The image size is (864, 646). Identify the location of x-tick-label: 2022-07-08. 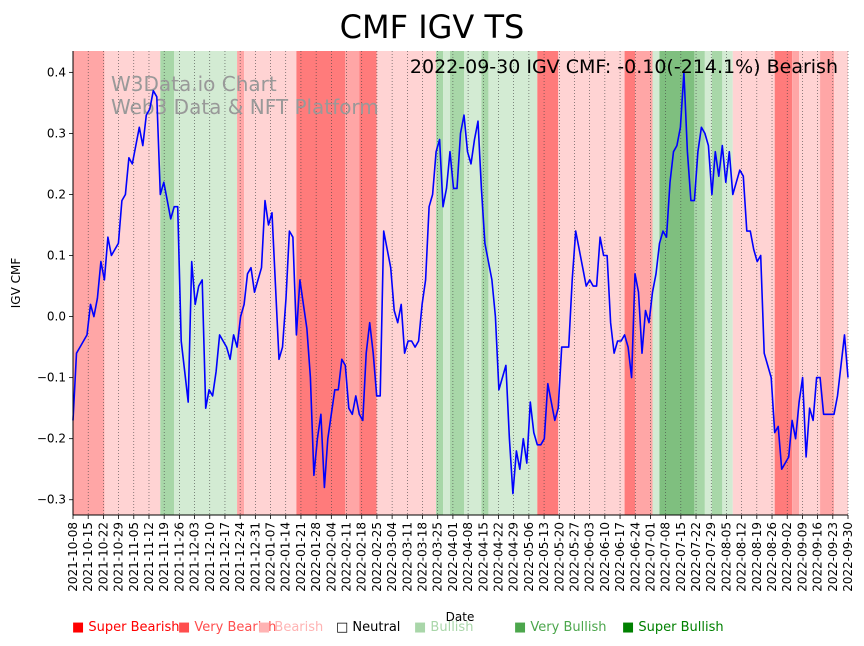
(666, 557).